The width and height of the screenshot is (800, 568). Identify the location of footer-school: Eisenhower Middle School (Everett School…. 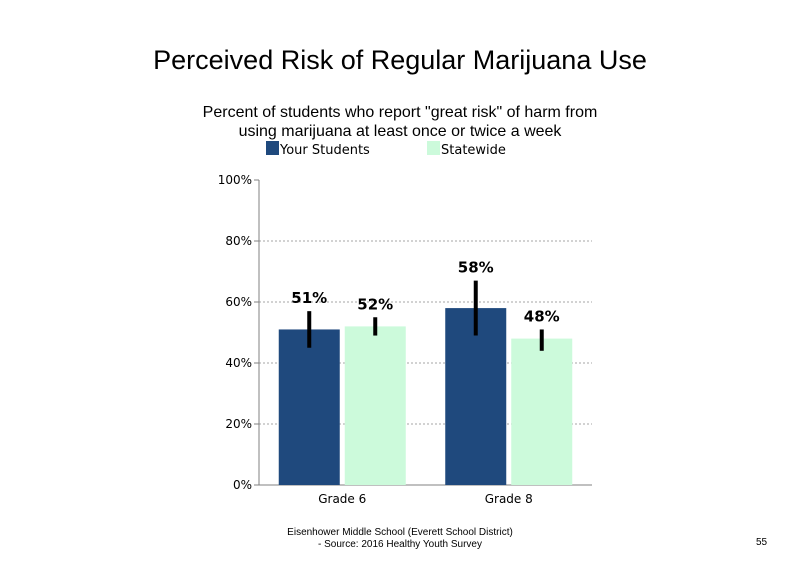
(400, 532).